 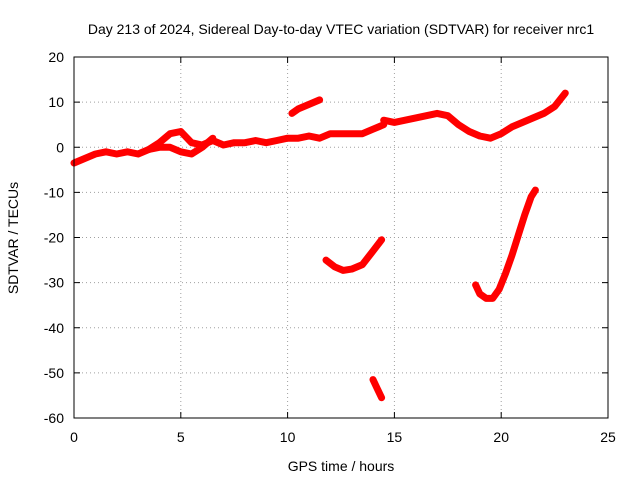 I want to click on x-tick-label: 10, so click(x=288, y=437).